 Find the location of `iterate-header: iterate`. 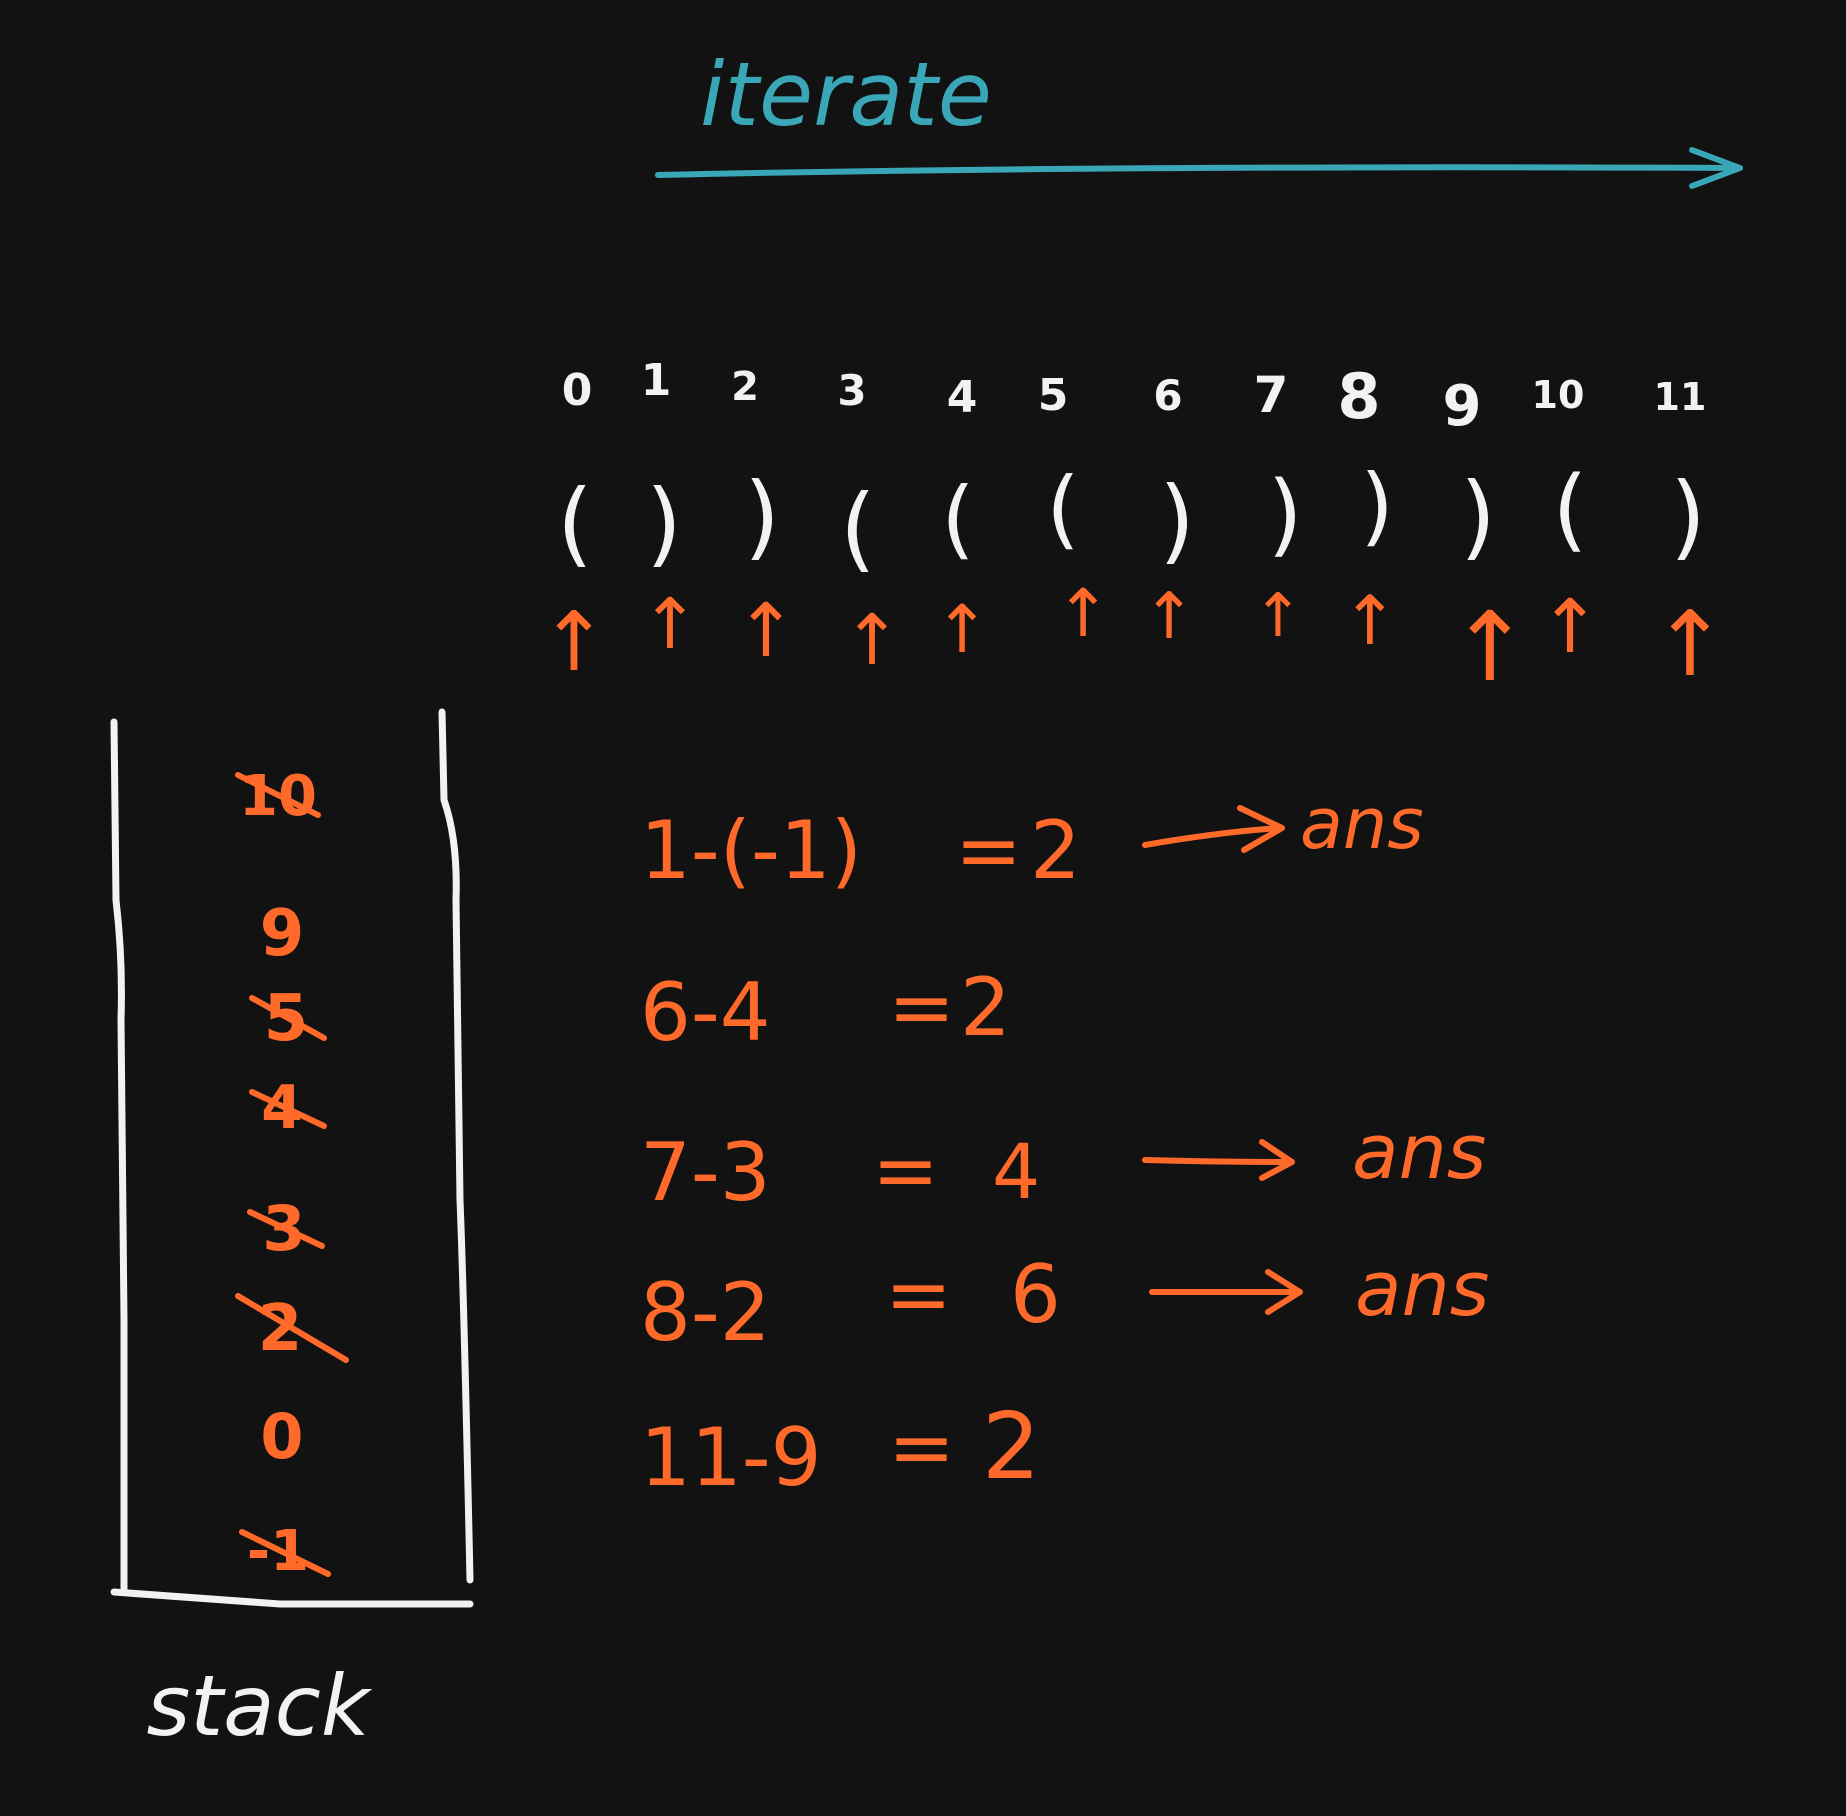

iterate-header: iterate is located at coordinates (1199, 116).